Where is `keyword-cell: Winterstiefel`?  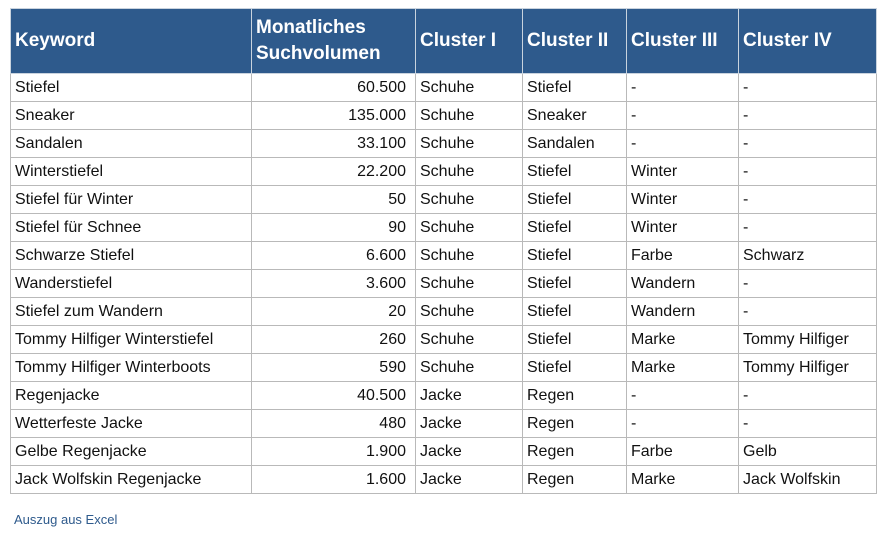
keyword-cell: Winterstiefel is located at coordinates (131, 171).